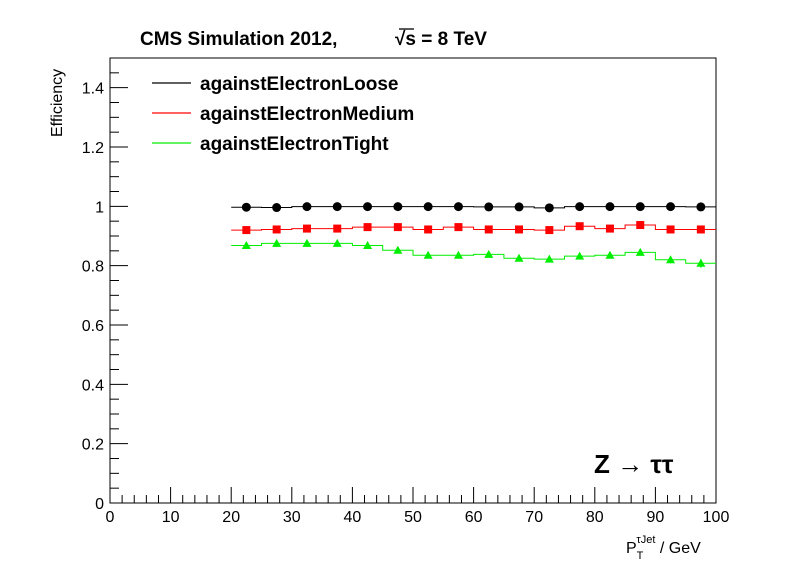 This screenshot has height=572, width=796. Describe the element at coordinates (656, 517) in the screenshot. I see `x-tick-label: 90` at that location.